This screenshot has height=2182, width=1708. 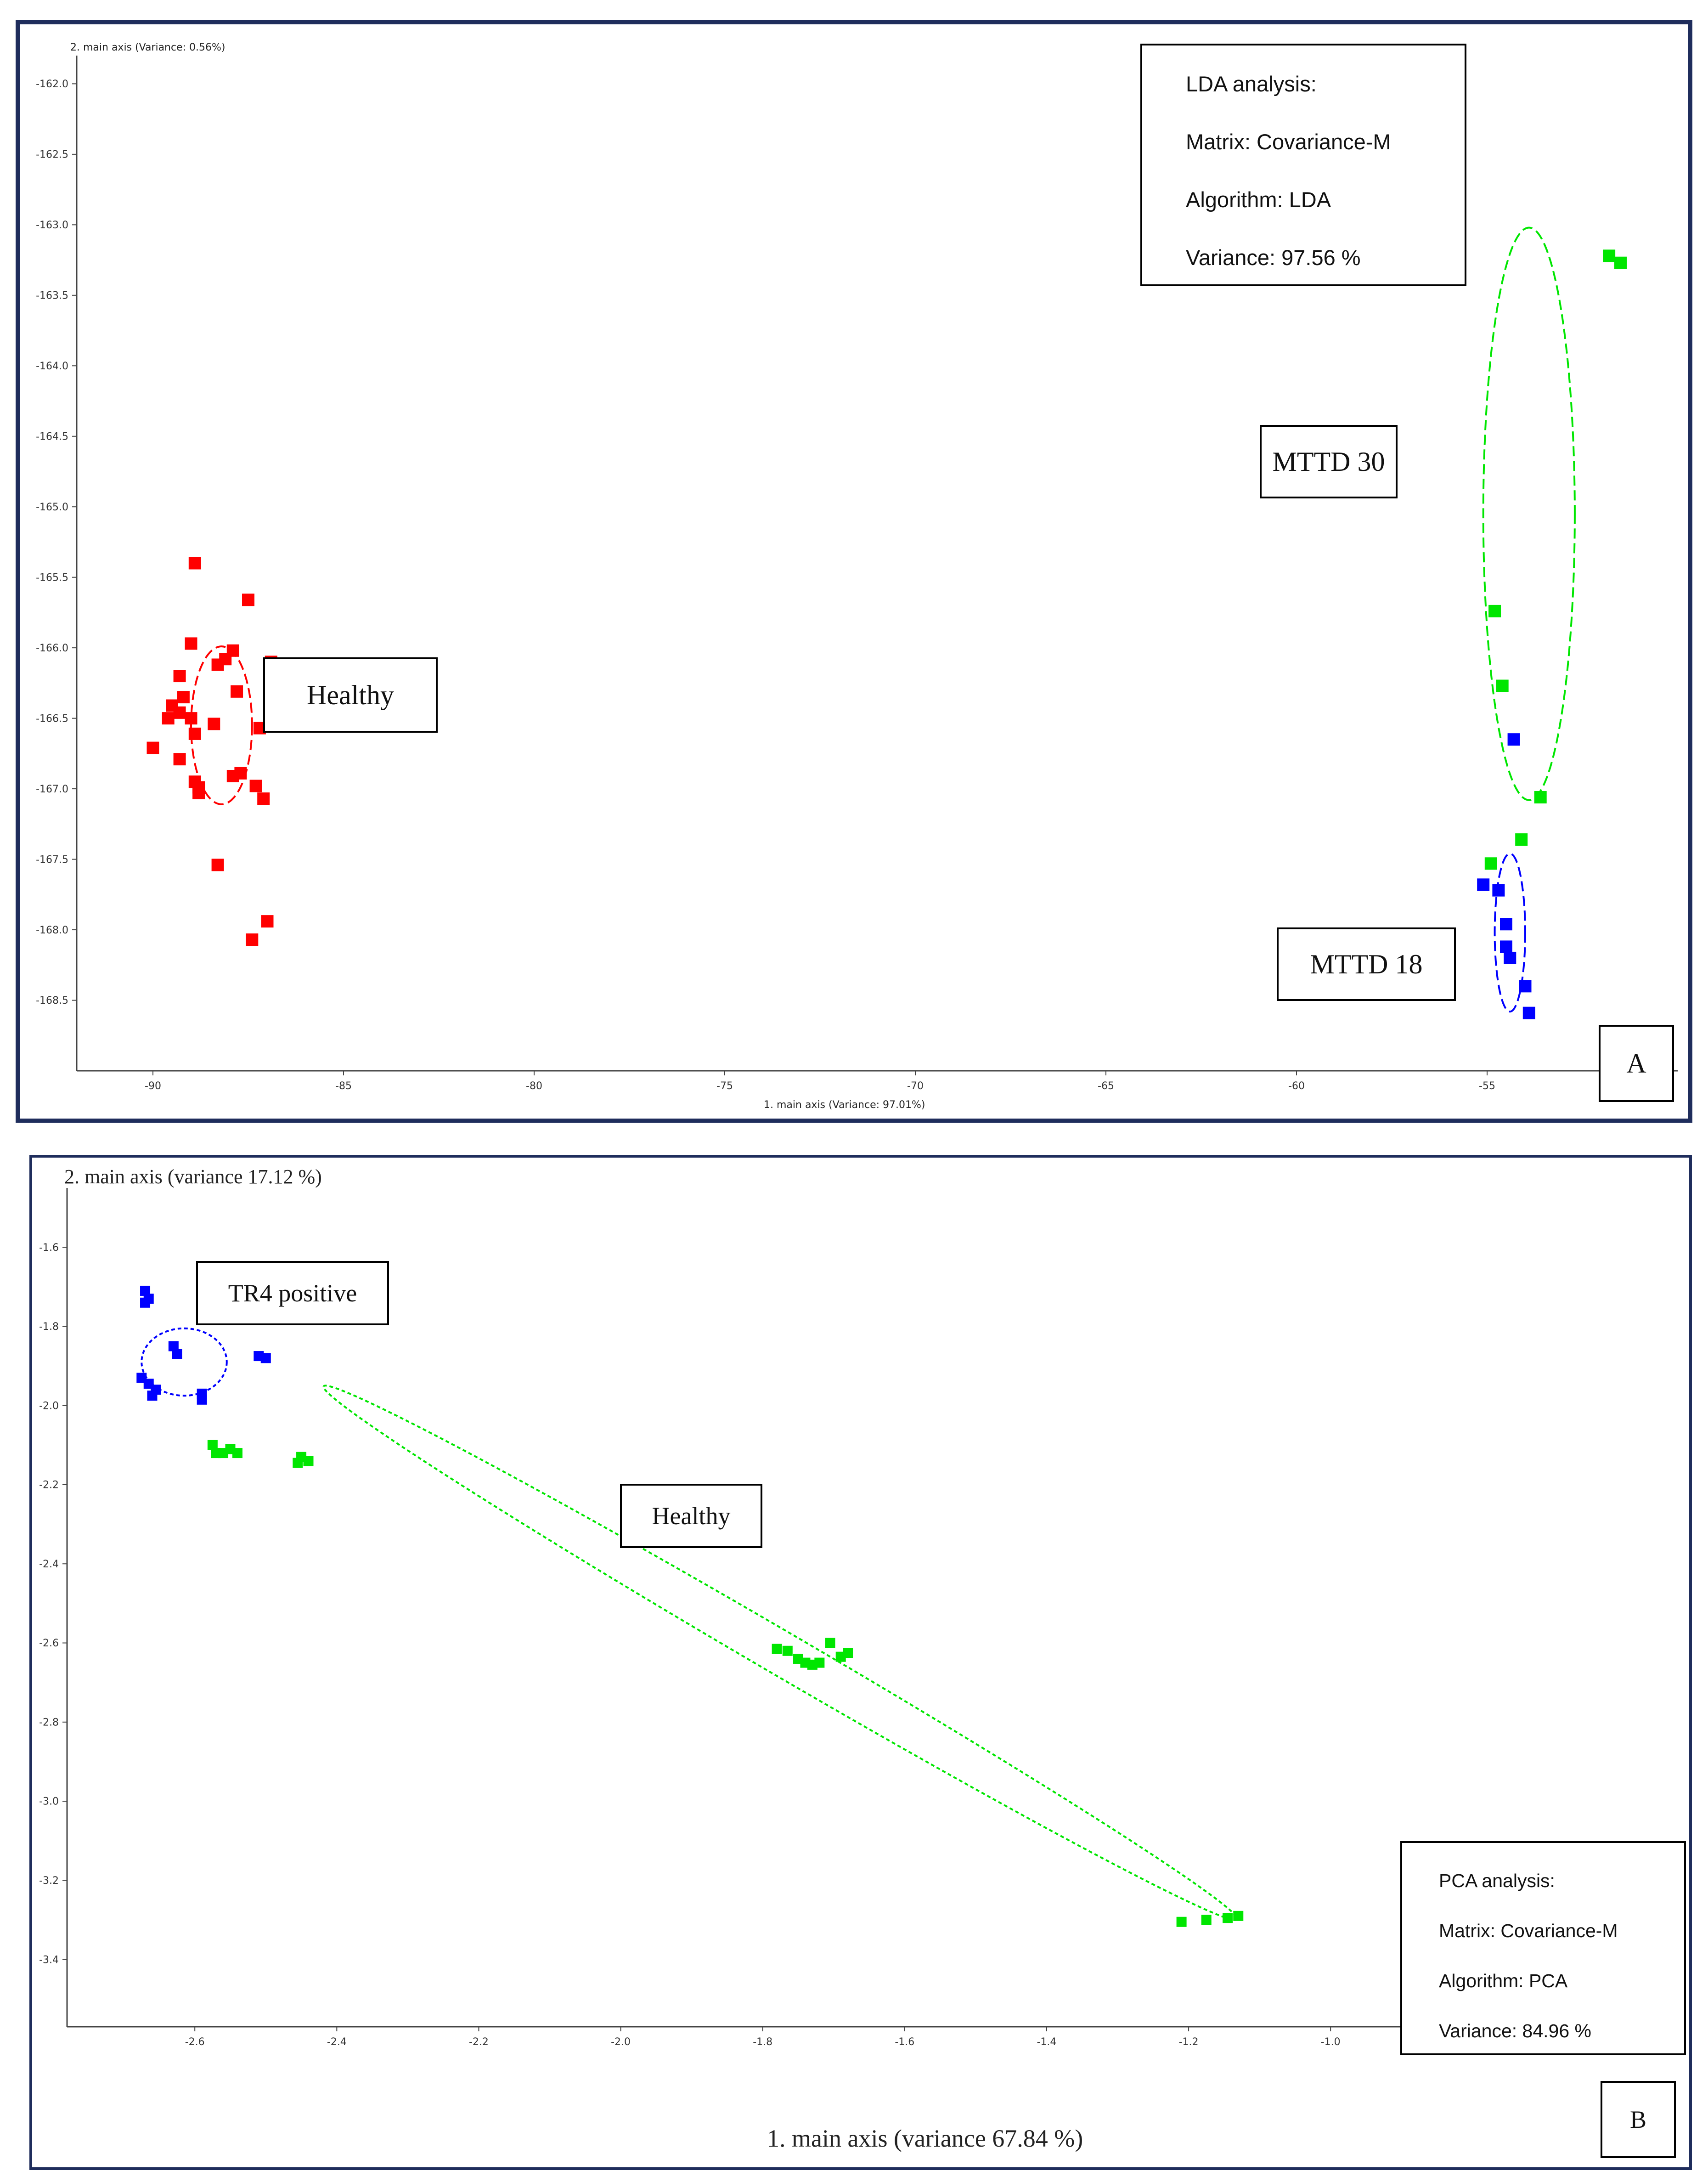 What do you see at coordinates (52, 507) in the screenshot?
I see `y-tick-label: -165.0` at bounding box center [52, 507].